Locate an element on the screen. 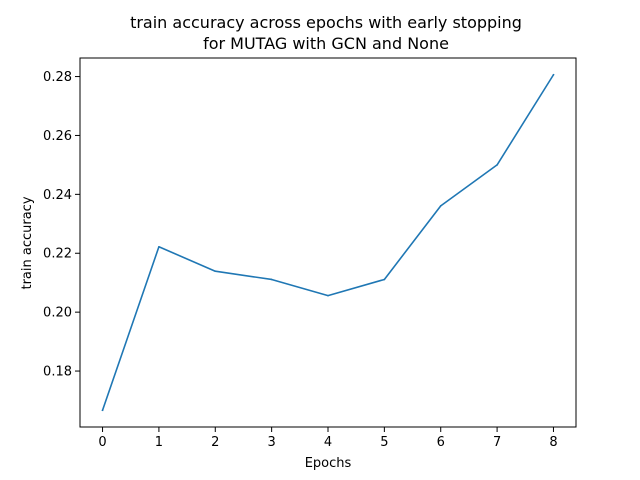 This screenshot has width=640, height=480. y-tick-label-0: 0.18 is located at coordinates (57, 372).